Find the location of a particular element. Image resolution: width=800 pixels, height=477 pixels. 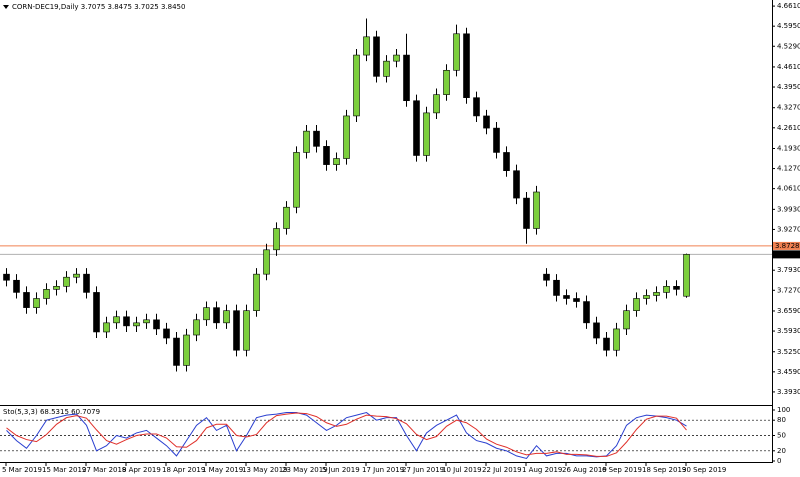

indicator-tick-label: 100 is located at coordinates (783, 410).